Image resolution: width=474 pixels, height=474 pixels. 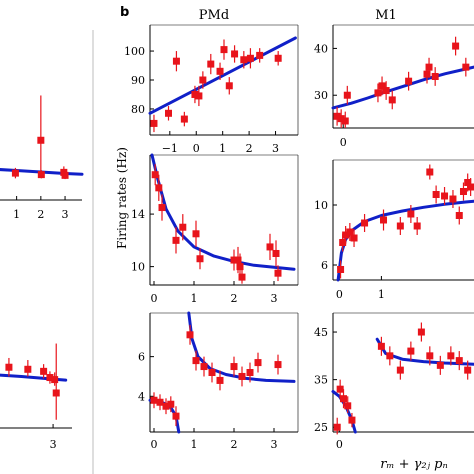 What do you see at coordinates (321, 380) in the screenshot?
I see `y-tick-label: 35` at bounding box center [321, 380].